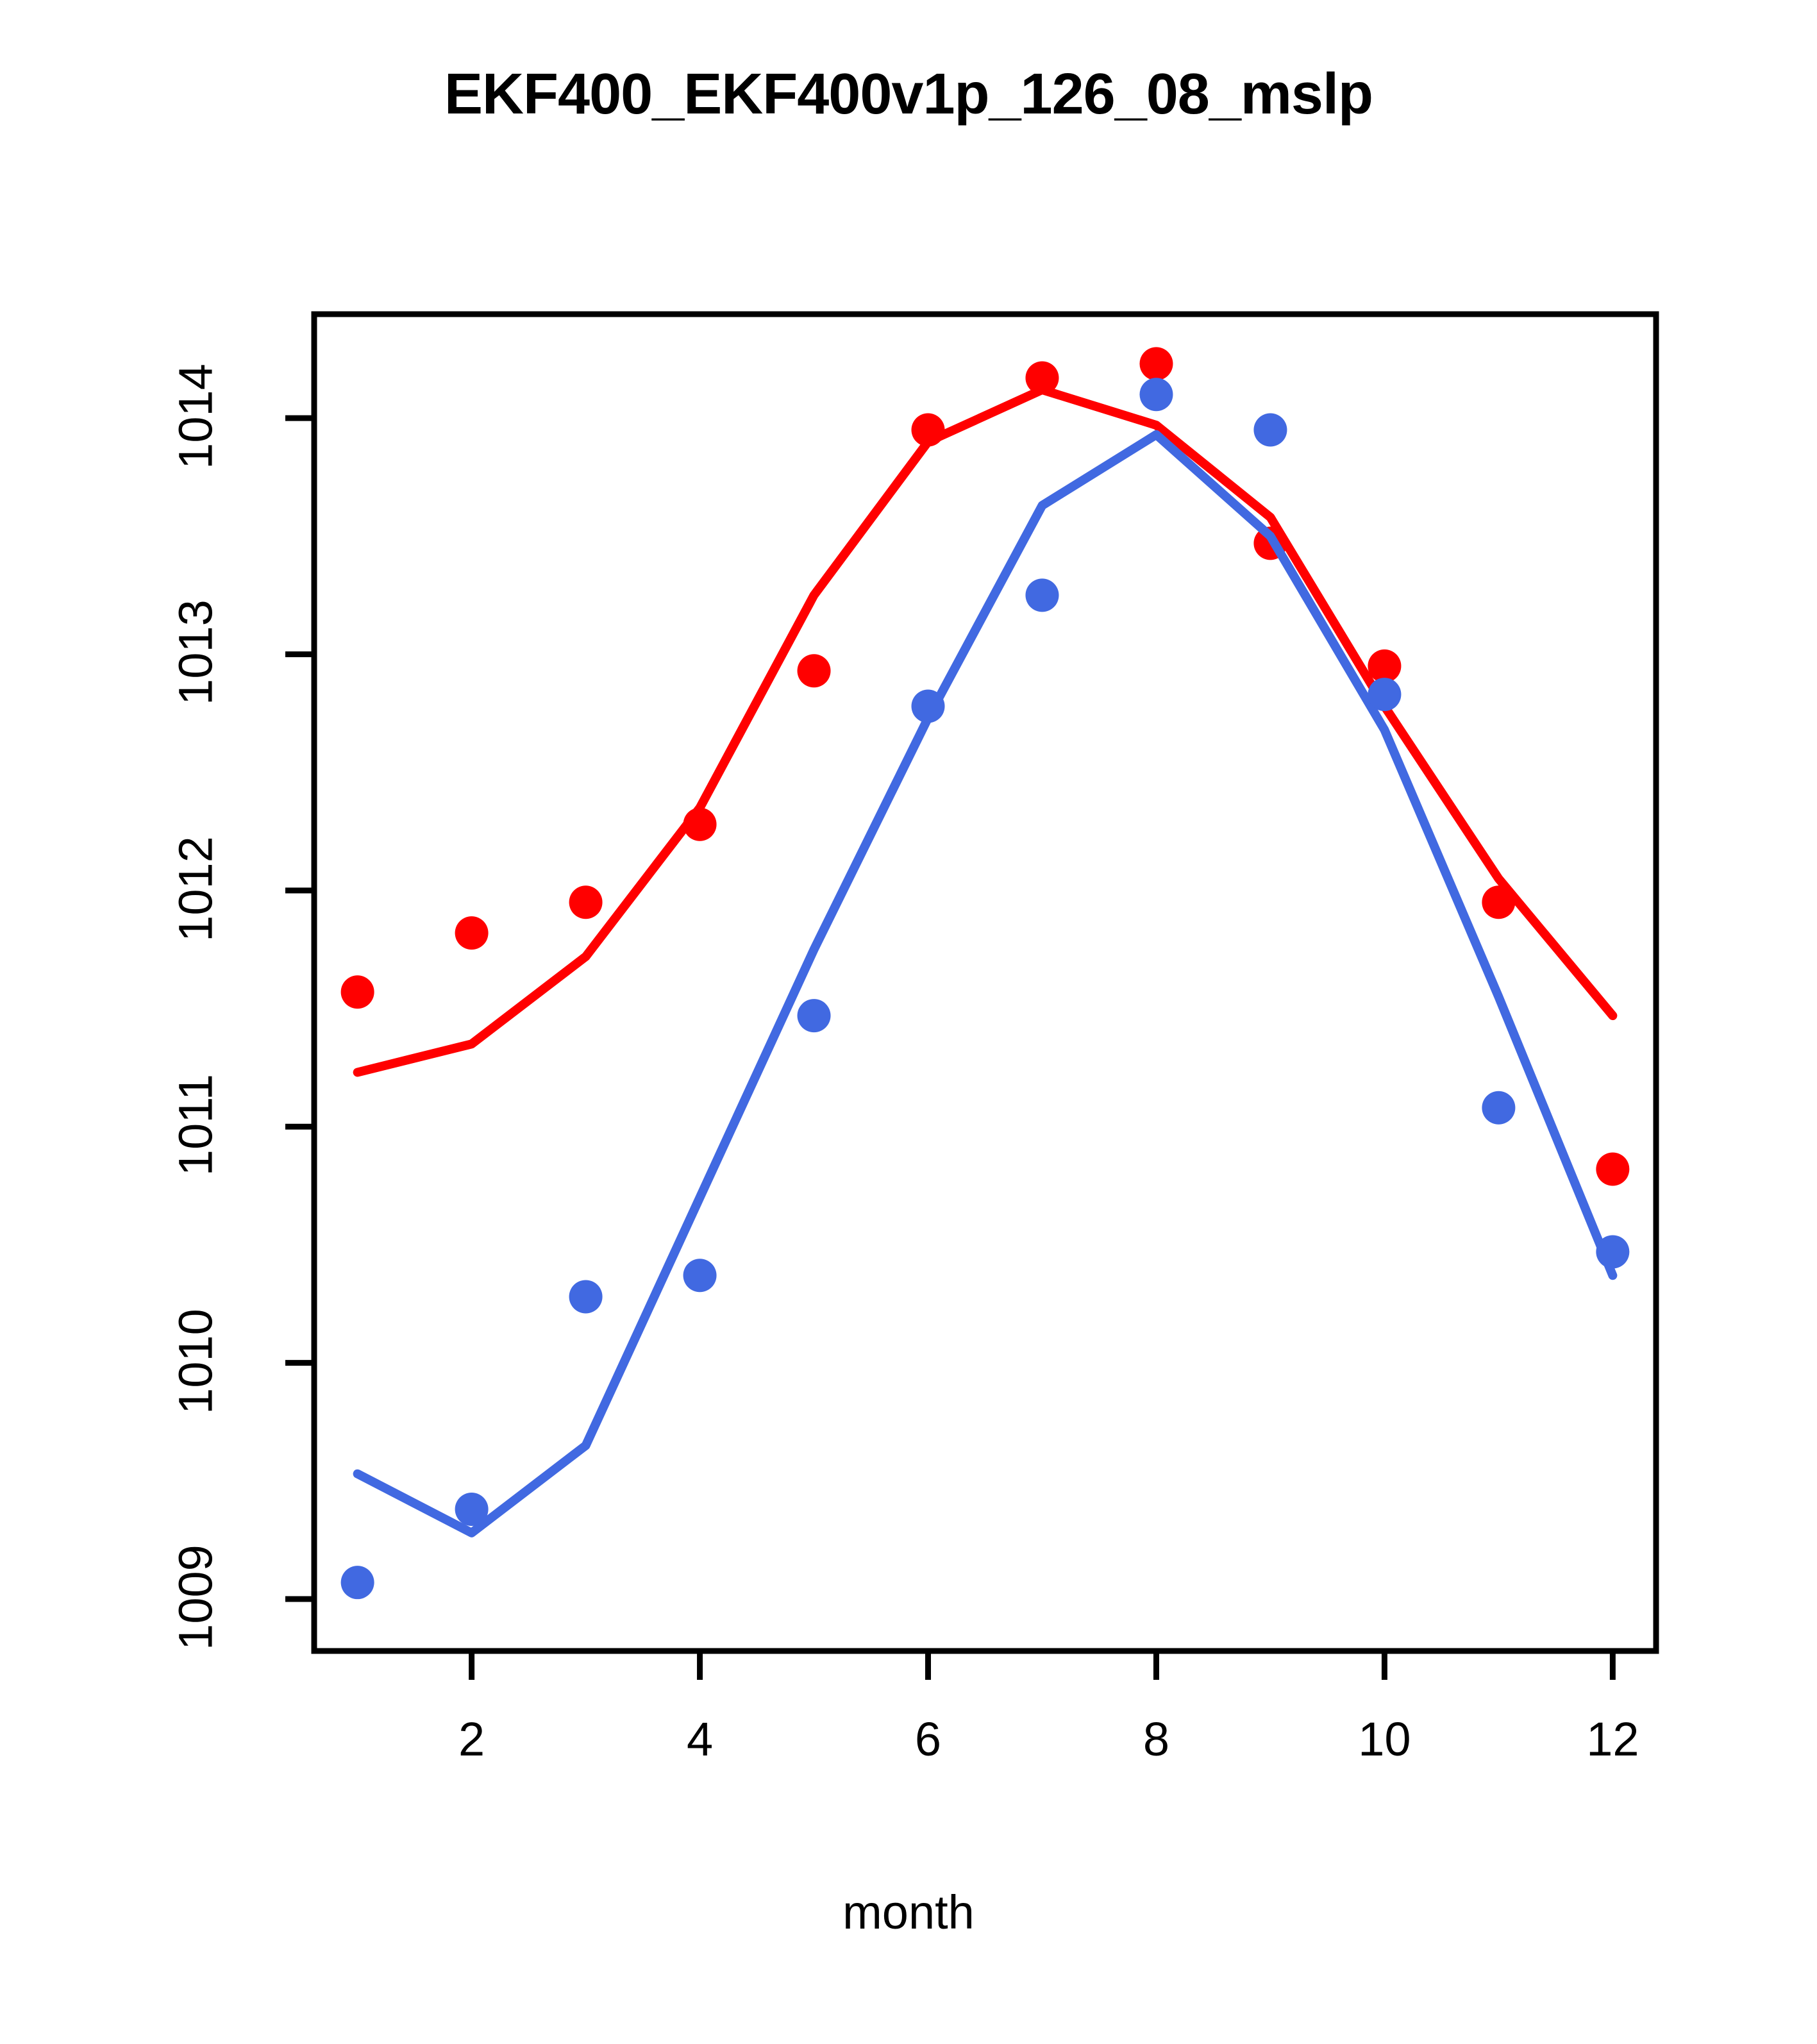 The width and height of the screenshot is (1817, 2044). I want to click on y-tick-label: 1011, so click(196, 1125).